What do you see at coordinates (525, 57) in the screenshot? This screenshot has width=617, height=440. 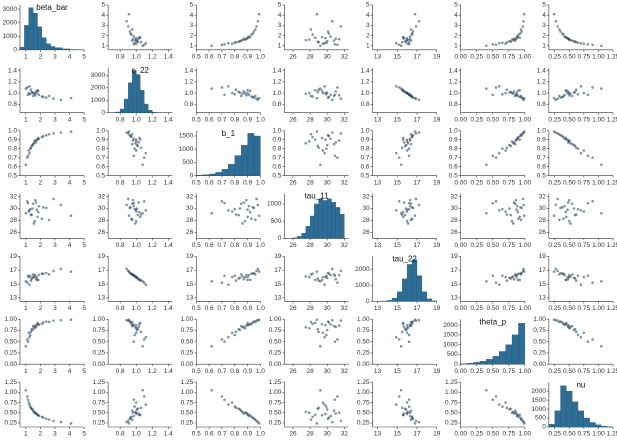 I see `x-tick-label: 1.00` at bounding box center [525, 57].